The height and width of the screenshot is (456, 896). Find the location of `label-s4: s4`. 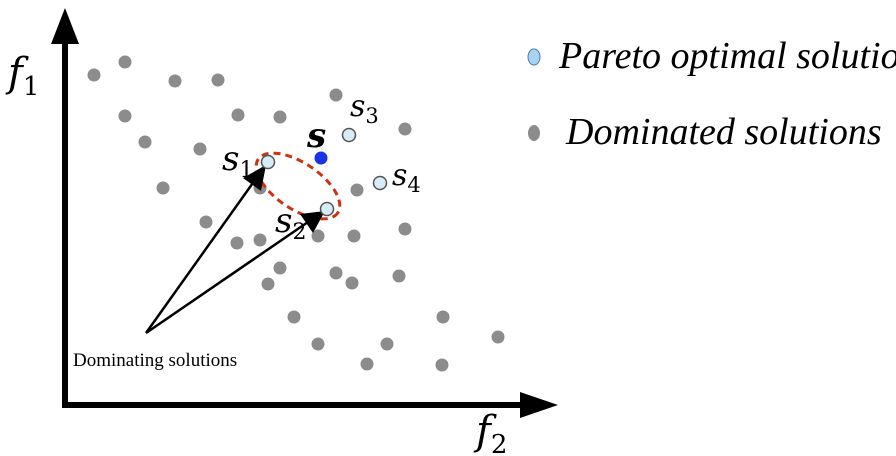

label-s4: s4 is located at coordinates (406, 177).